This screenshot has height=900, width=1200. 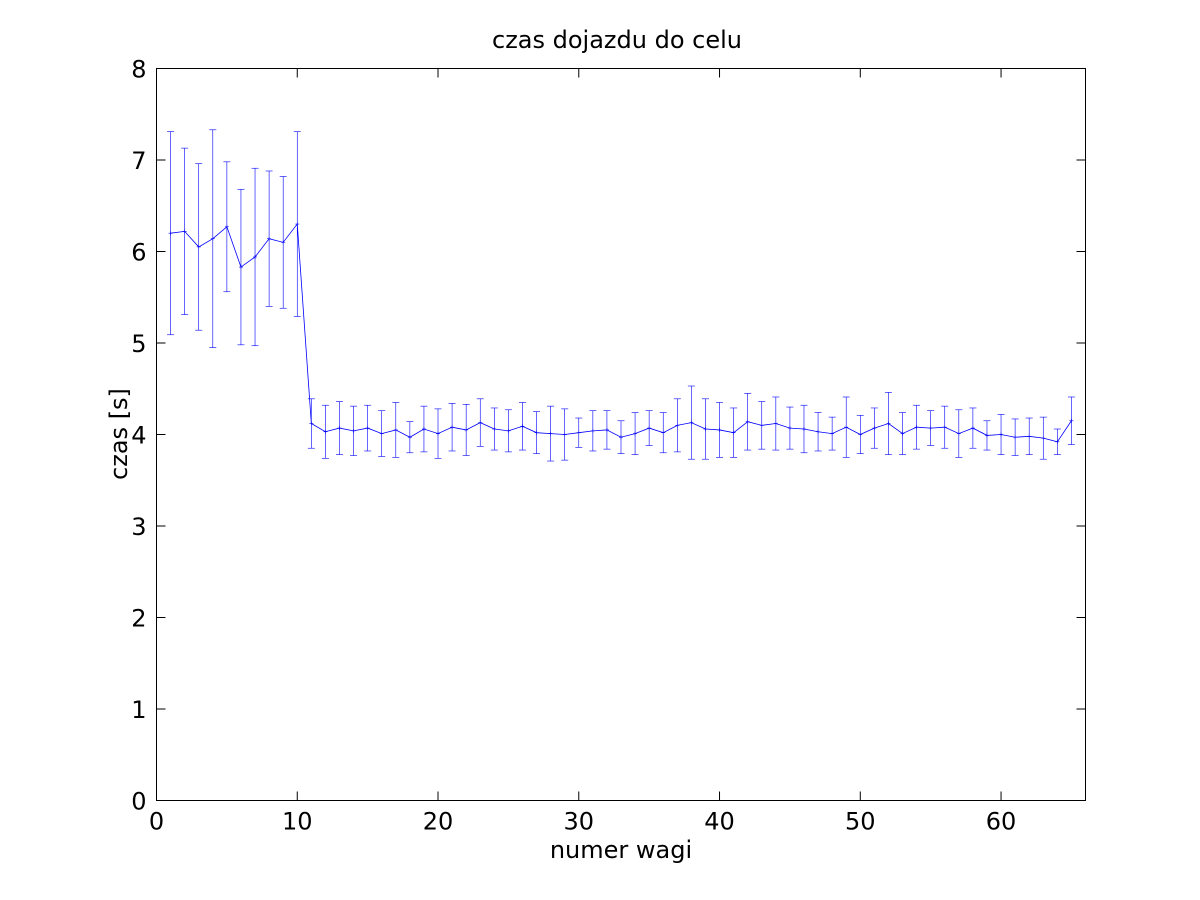 What do you see at coordinates (156, 822) in the screenshot?
I see `x-tick-label: 0` at bounding box center [156, 822].